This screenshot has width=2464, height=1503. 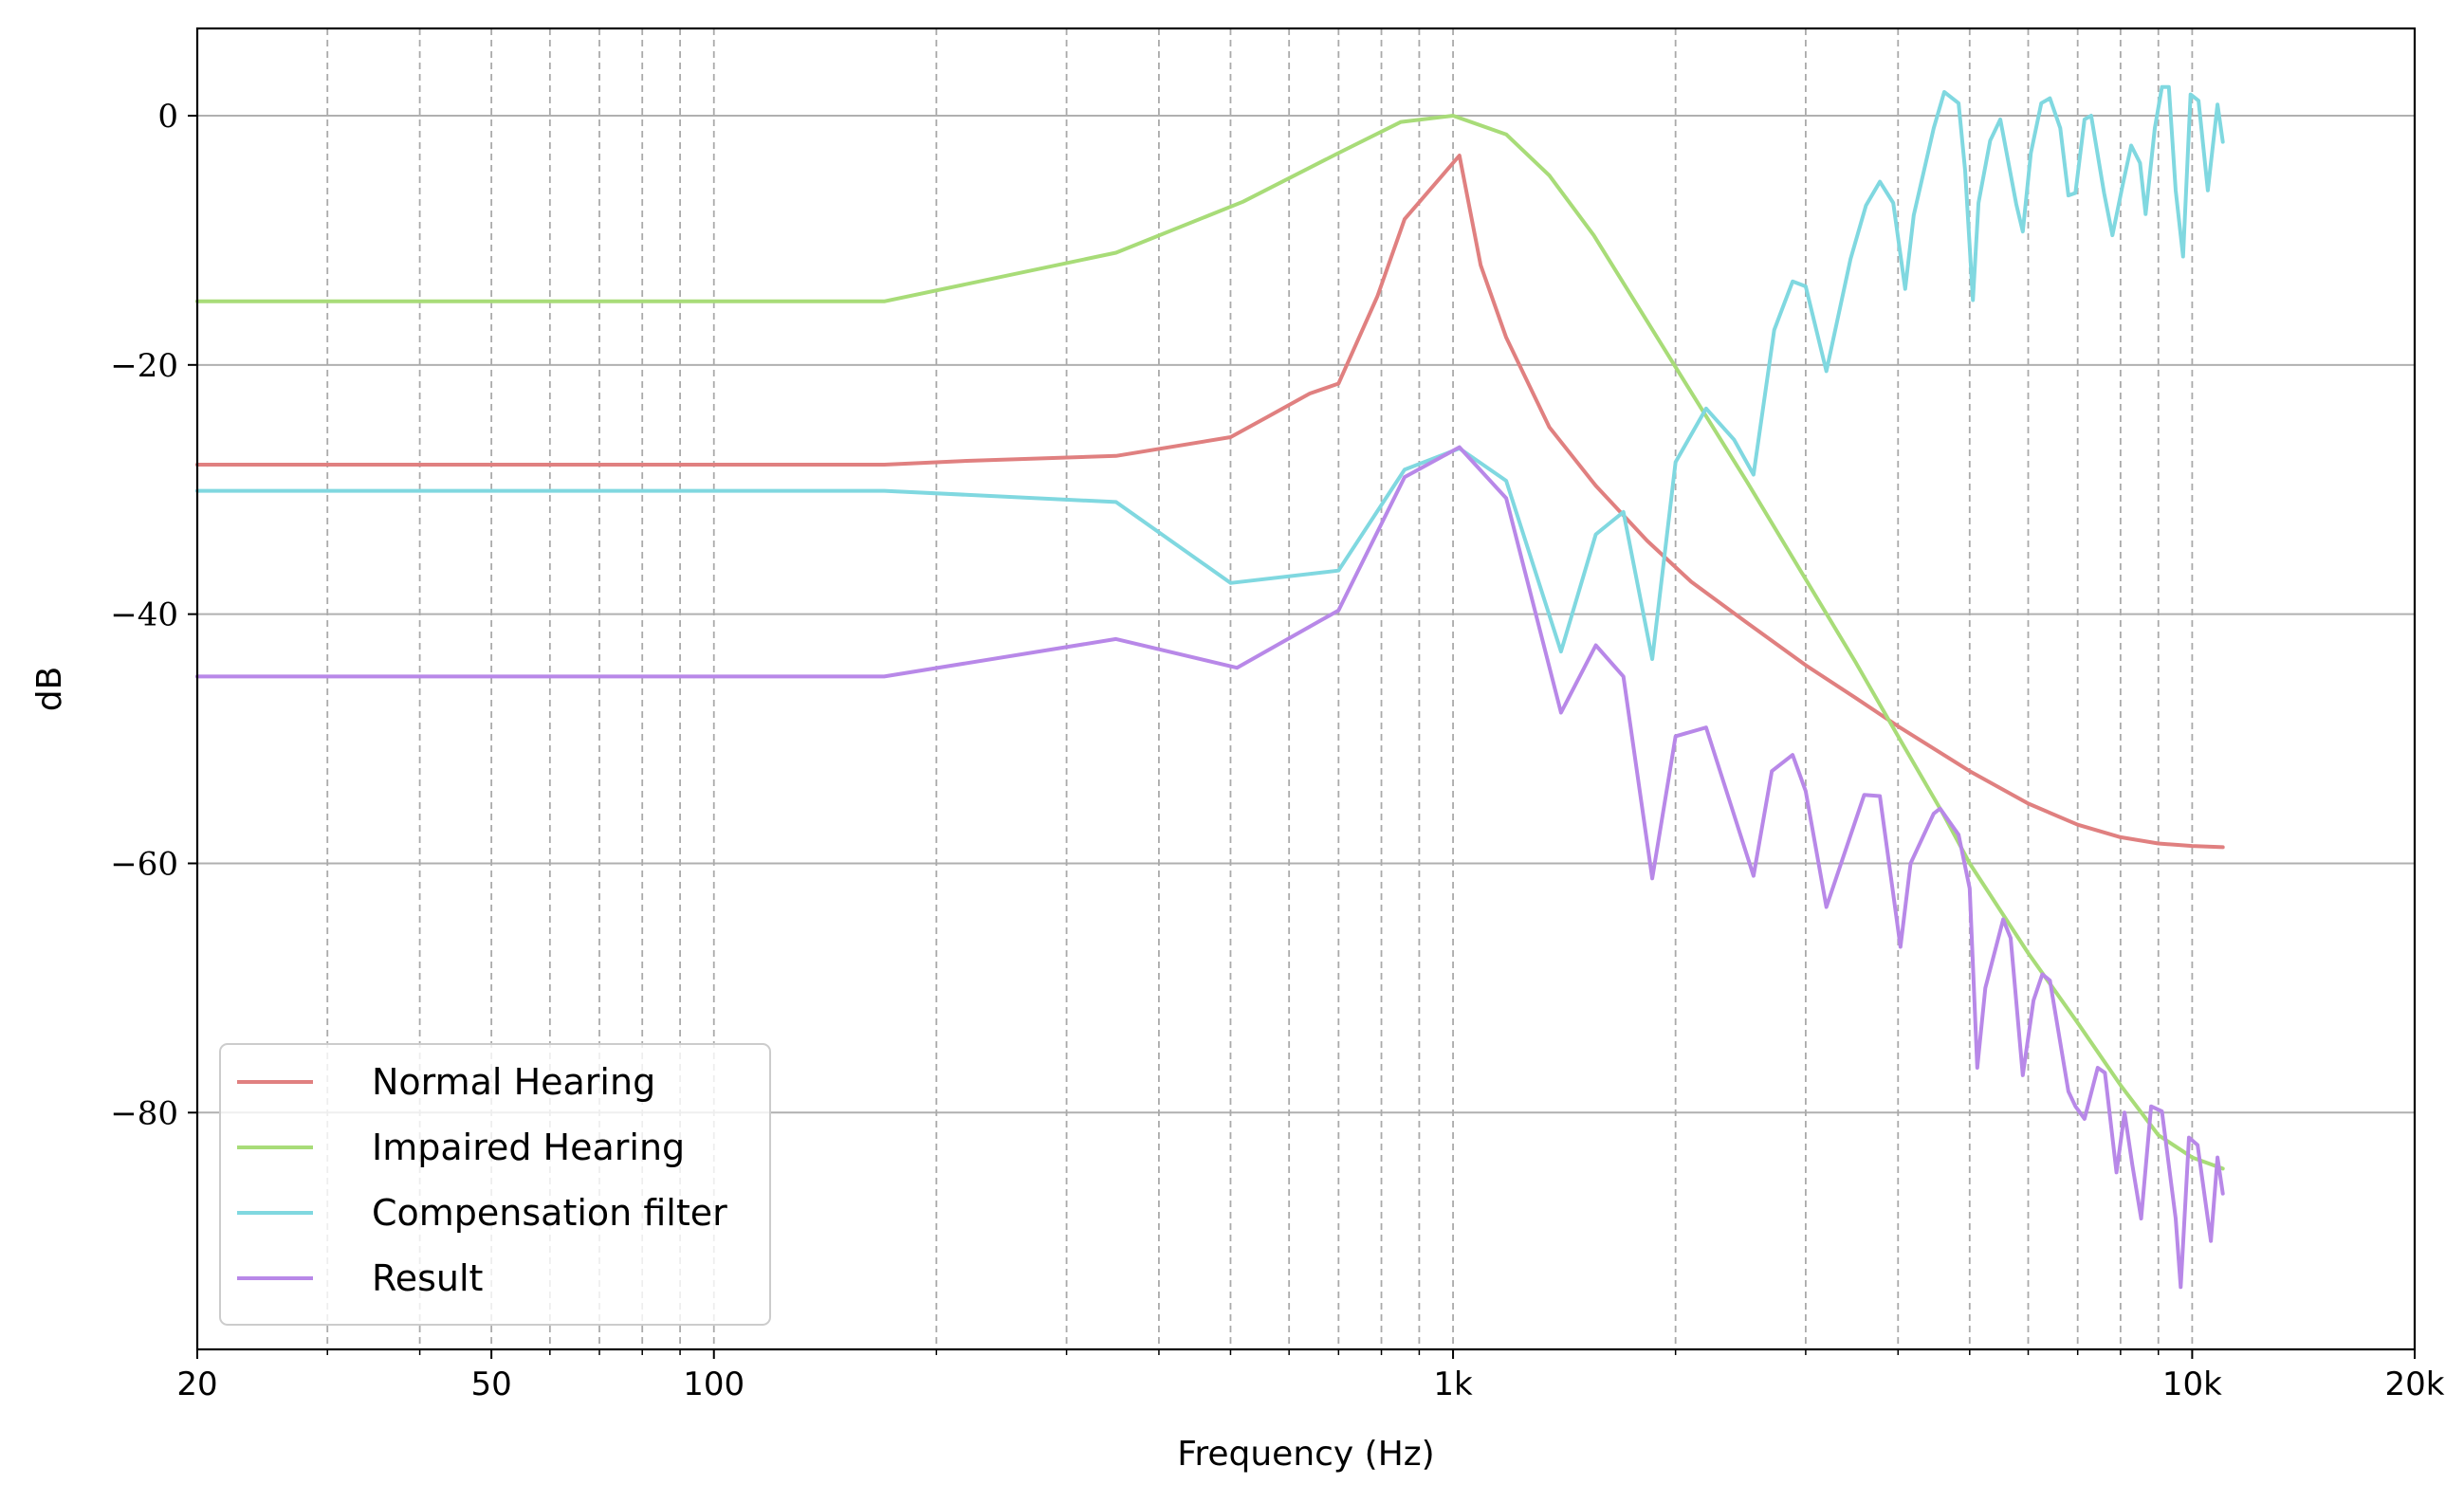 I want to click on y-axis-label: dB, so click(x=49, y=690).